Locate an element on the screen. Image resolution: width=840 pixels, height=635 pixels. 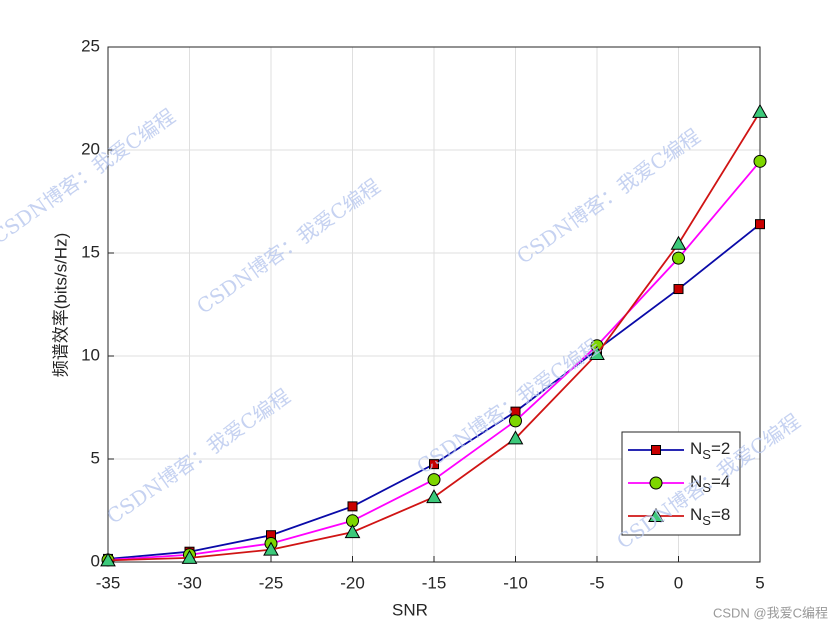
y-tick-label: 20 is located at coordinates (90, 148).